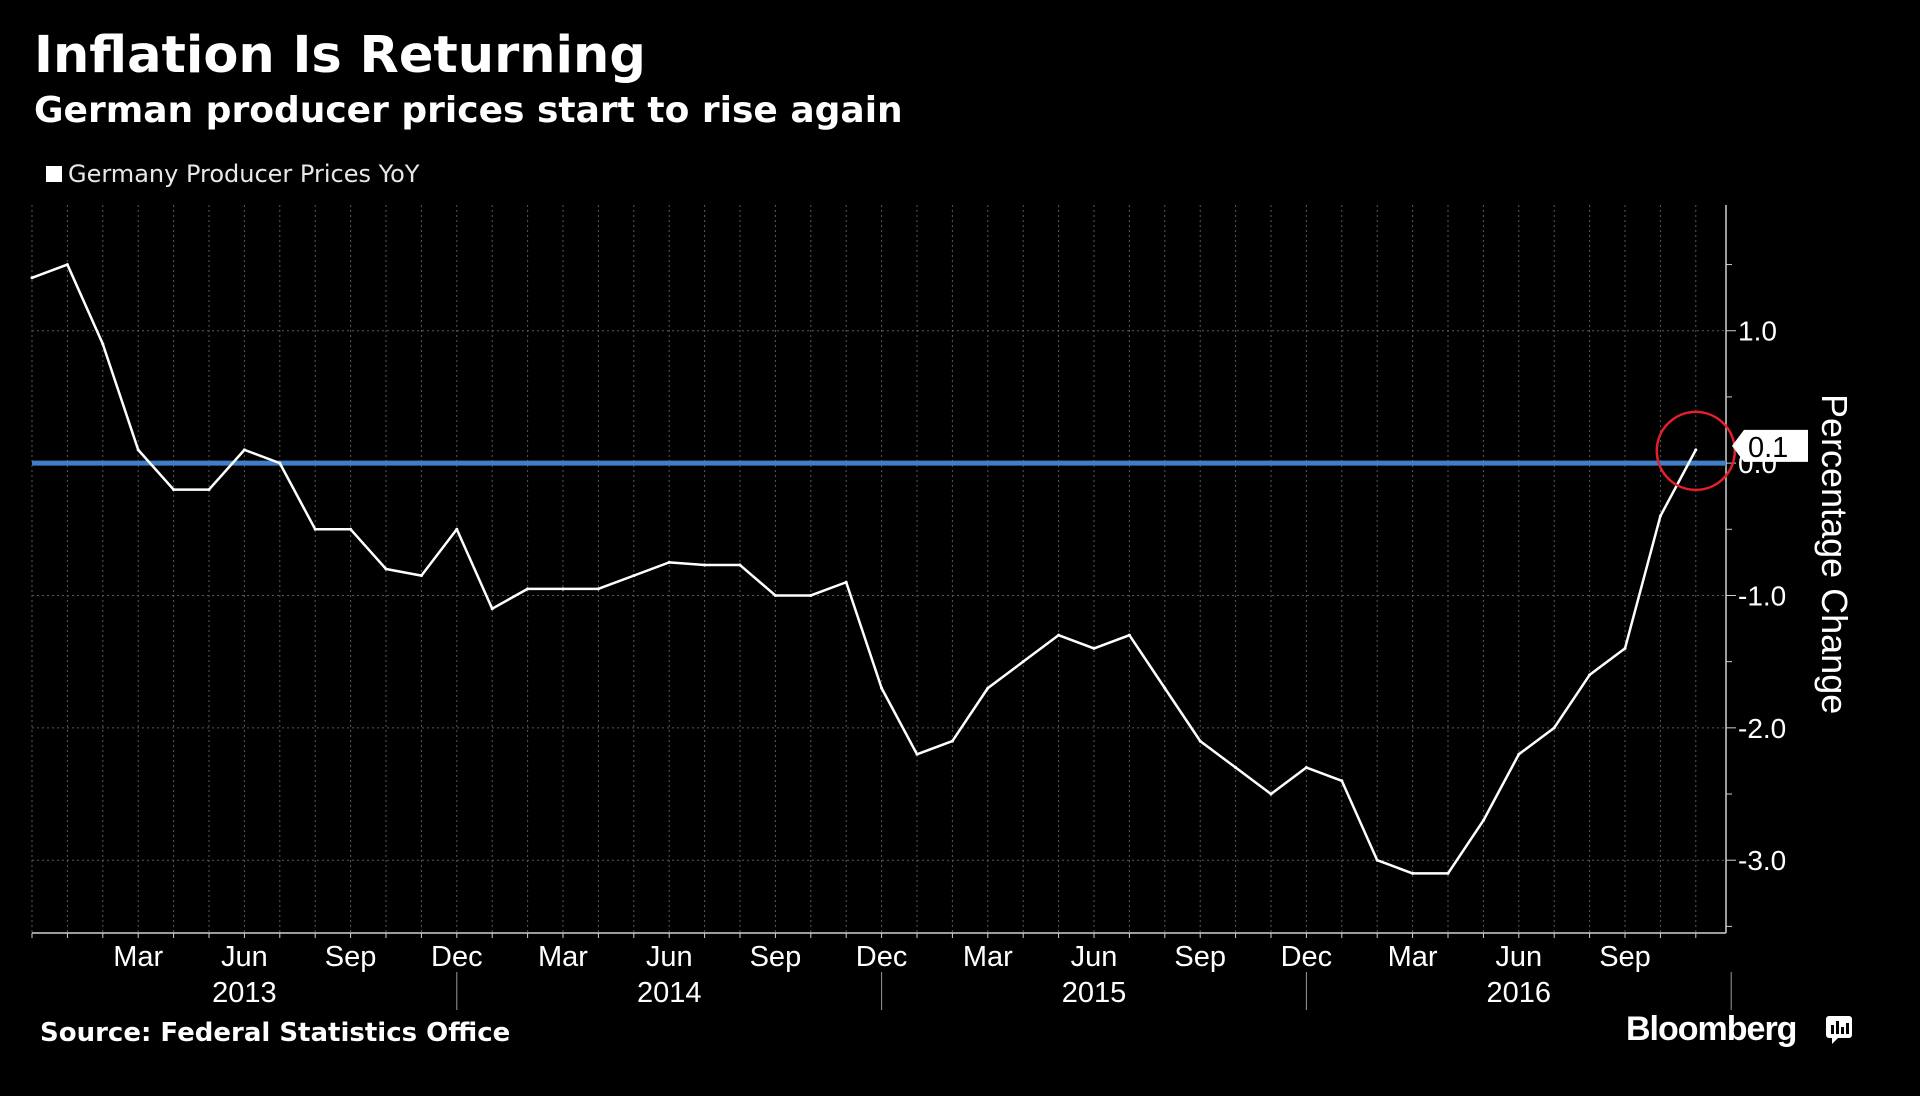 This screenshot has width=1920, height=1096. I want to click on bloomberg-chart-icon, so click(1839, 1030).